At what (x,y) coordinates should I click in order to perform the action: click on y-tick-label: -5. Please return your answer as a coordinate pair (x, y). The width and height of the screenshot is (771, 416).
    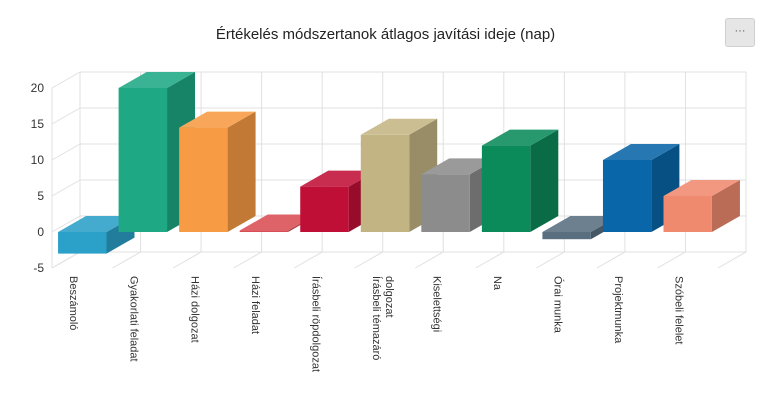
    Looking at the image, I should click on (38, 268).